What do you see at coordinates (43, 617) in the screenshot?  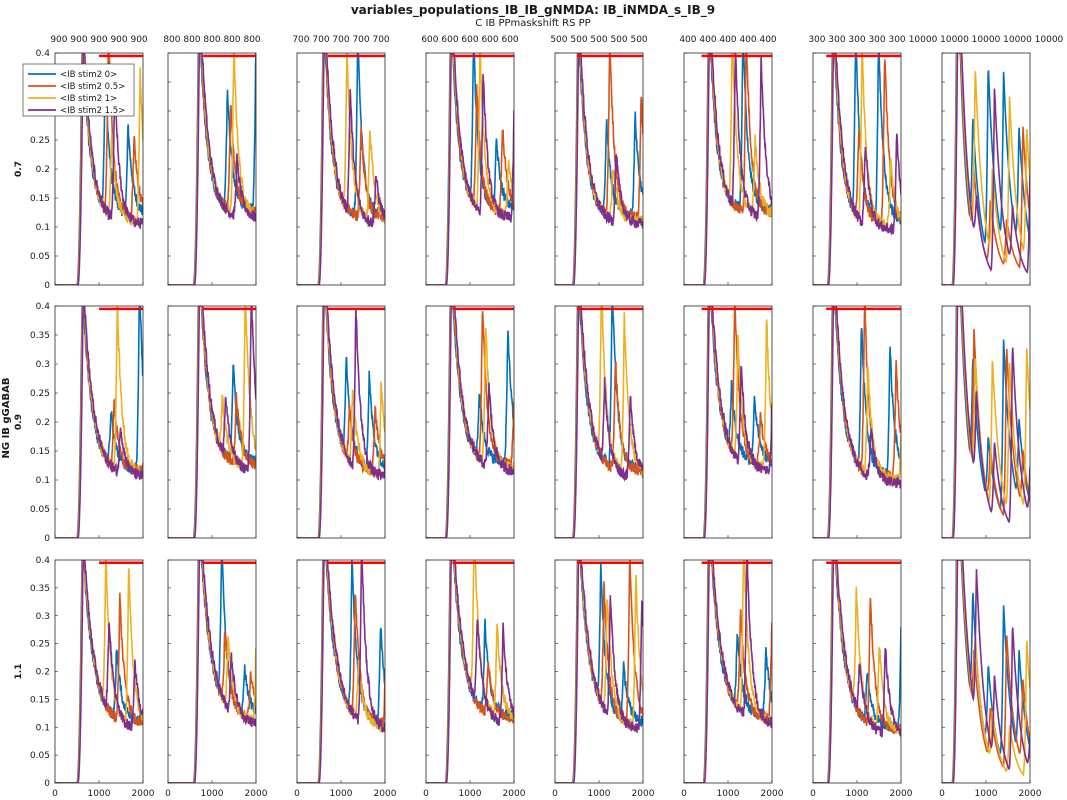 I see `y-tick-label: 0.3` at bounding box center [43, 617].